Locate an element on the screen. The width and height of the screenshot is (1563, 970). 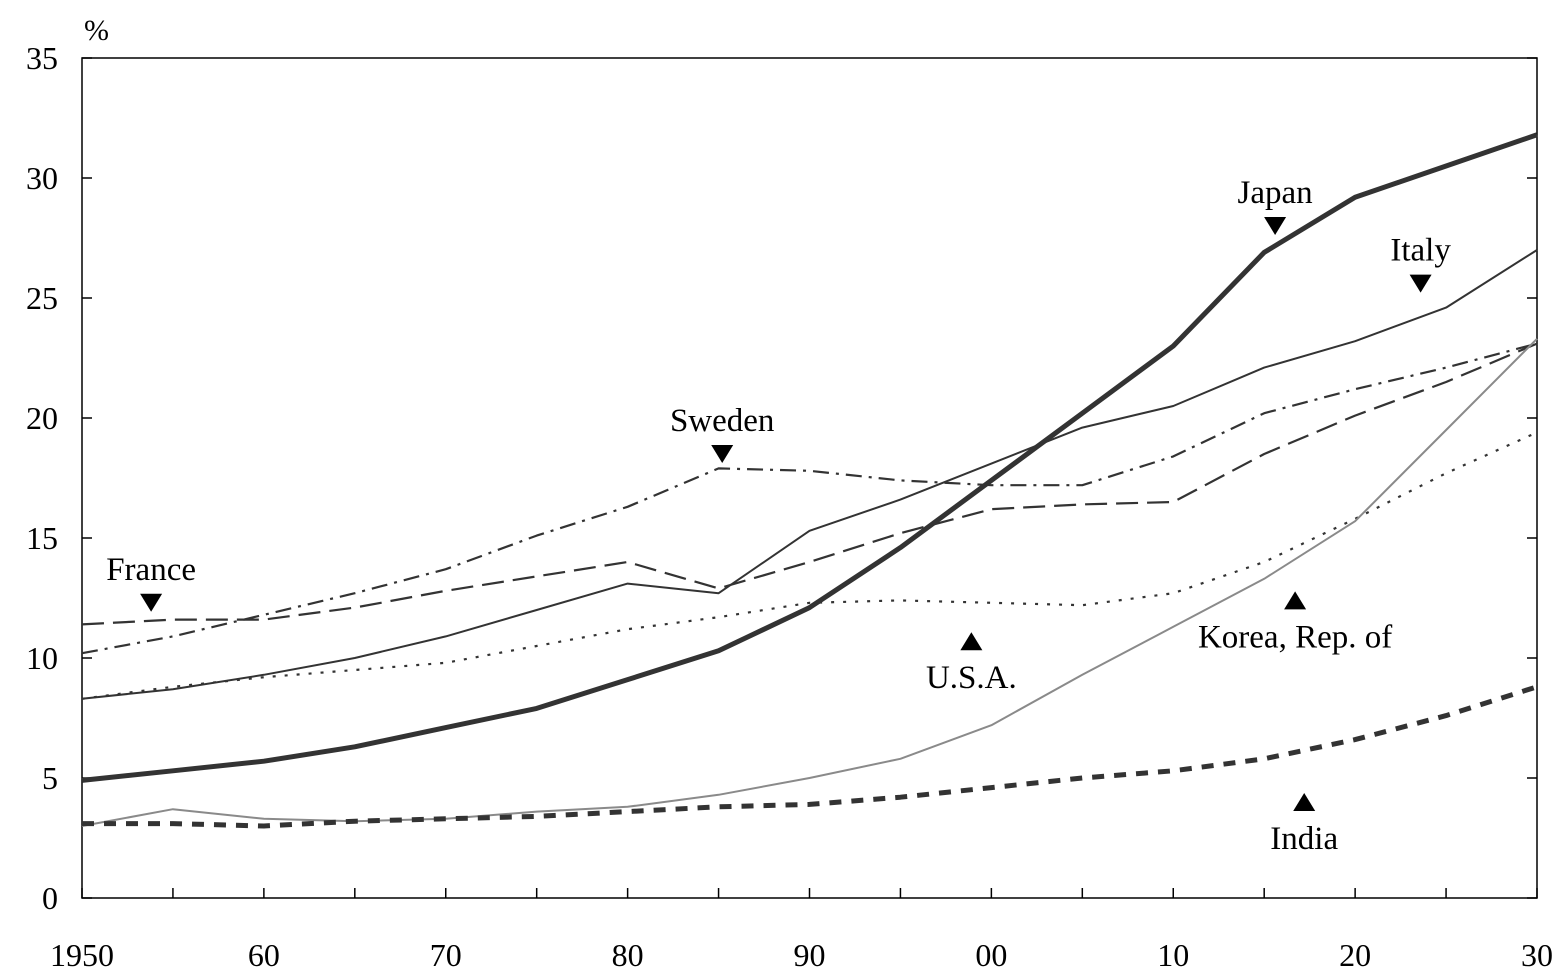
x-tick-label: 1950 is located at coordinates (82, 953).